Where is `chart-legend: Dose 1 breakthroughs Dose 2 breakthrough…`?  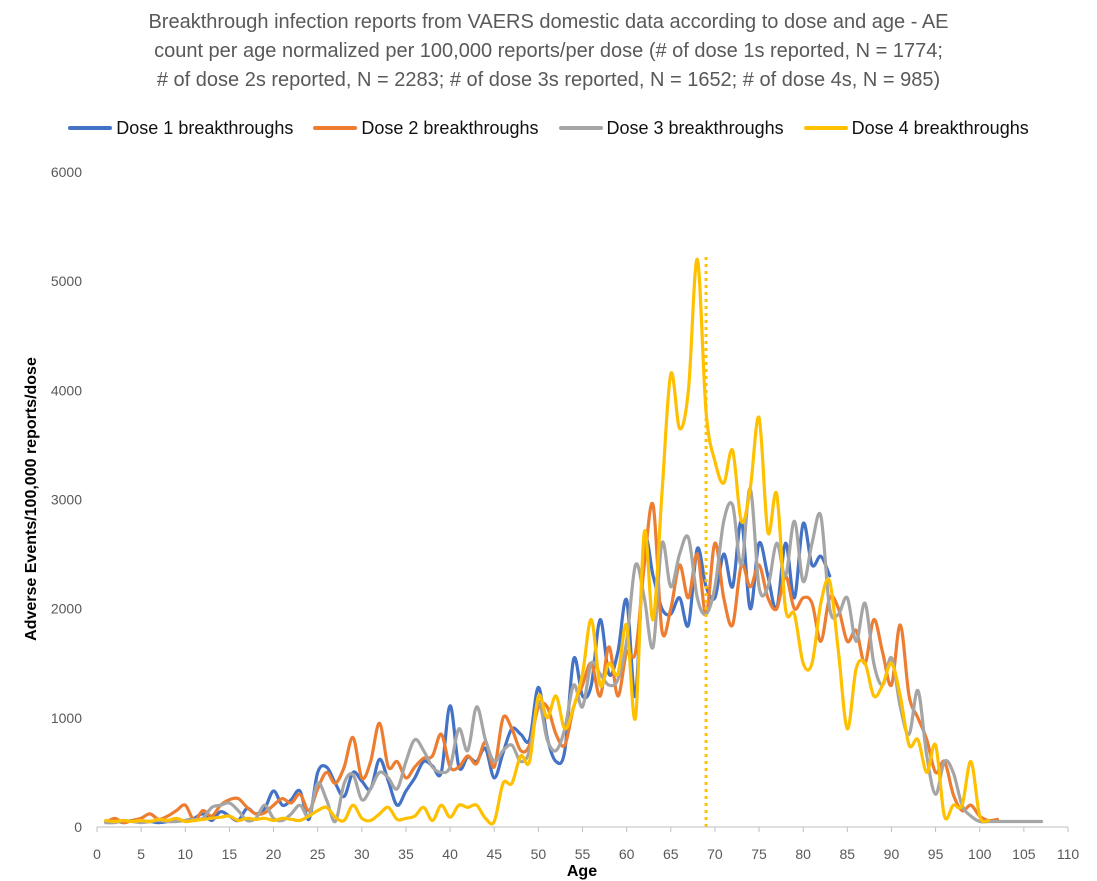
chart-legend: Dose 1 breakthroughs Dose 2 breakthrough… is located at coordinates (548, 128).